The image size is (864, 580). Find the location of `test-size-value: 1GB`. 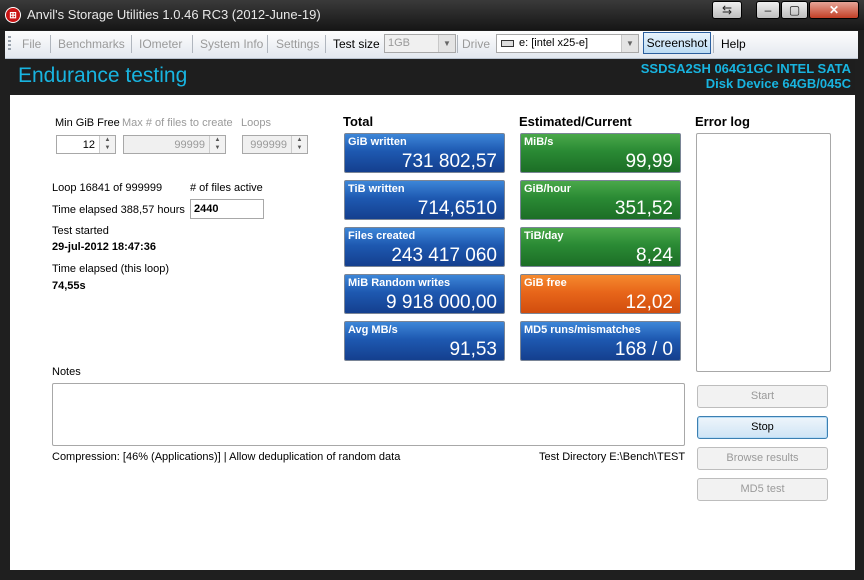

test-size-value: 1GB is located at coordinates (399, 43).